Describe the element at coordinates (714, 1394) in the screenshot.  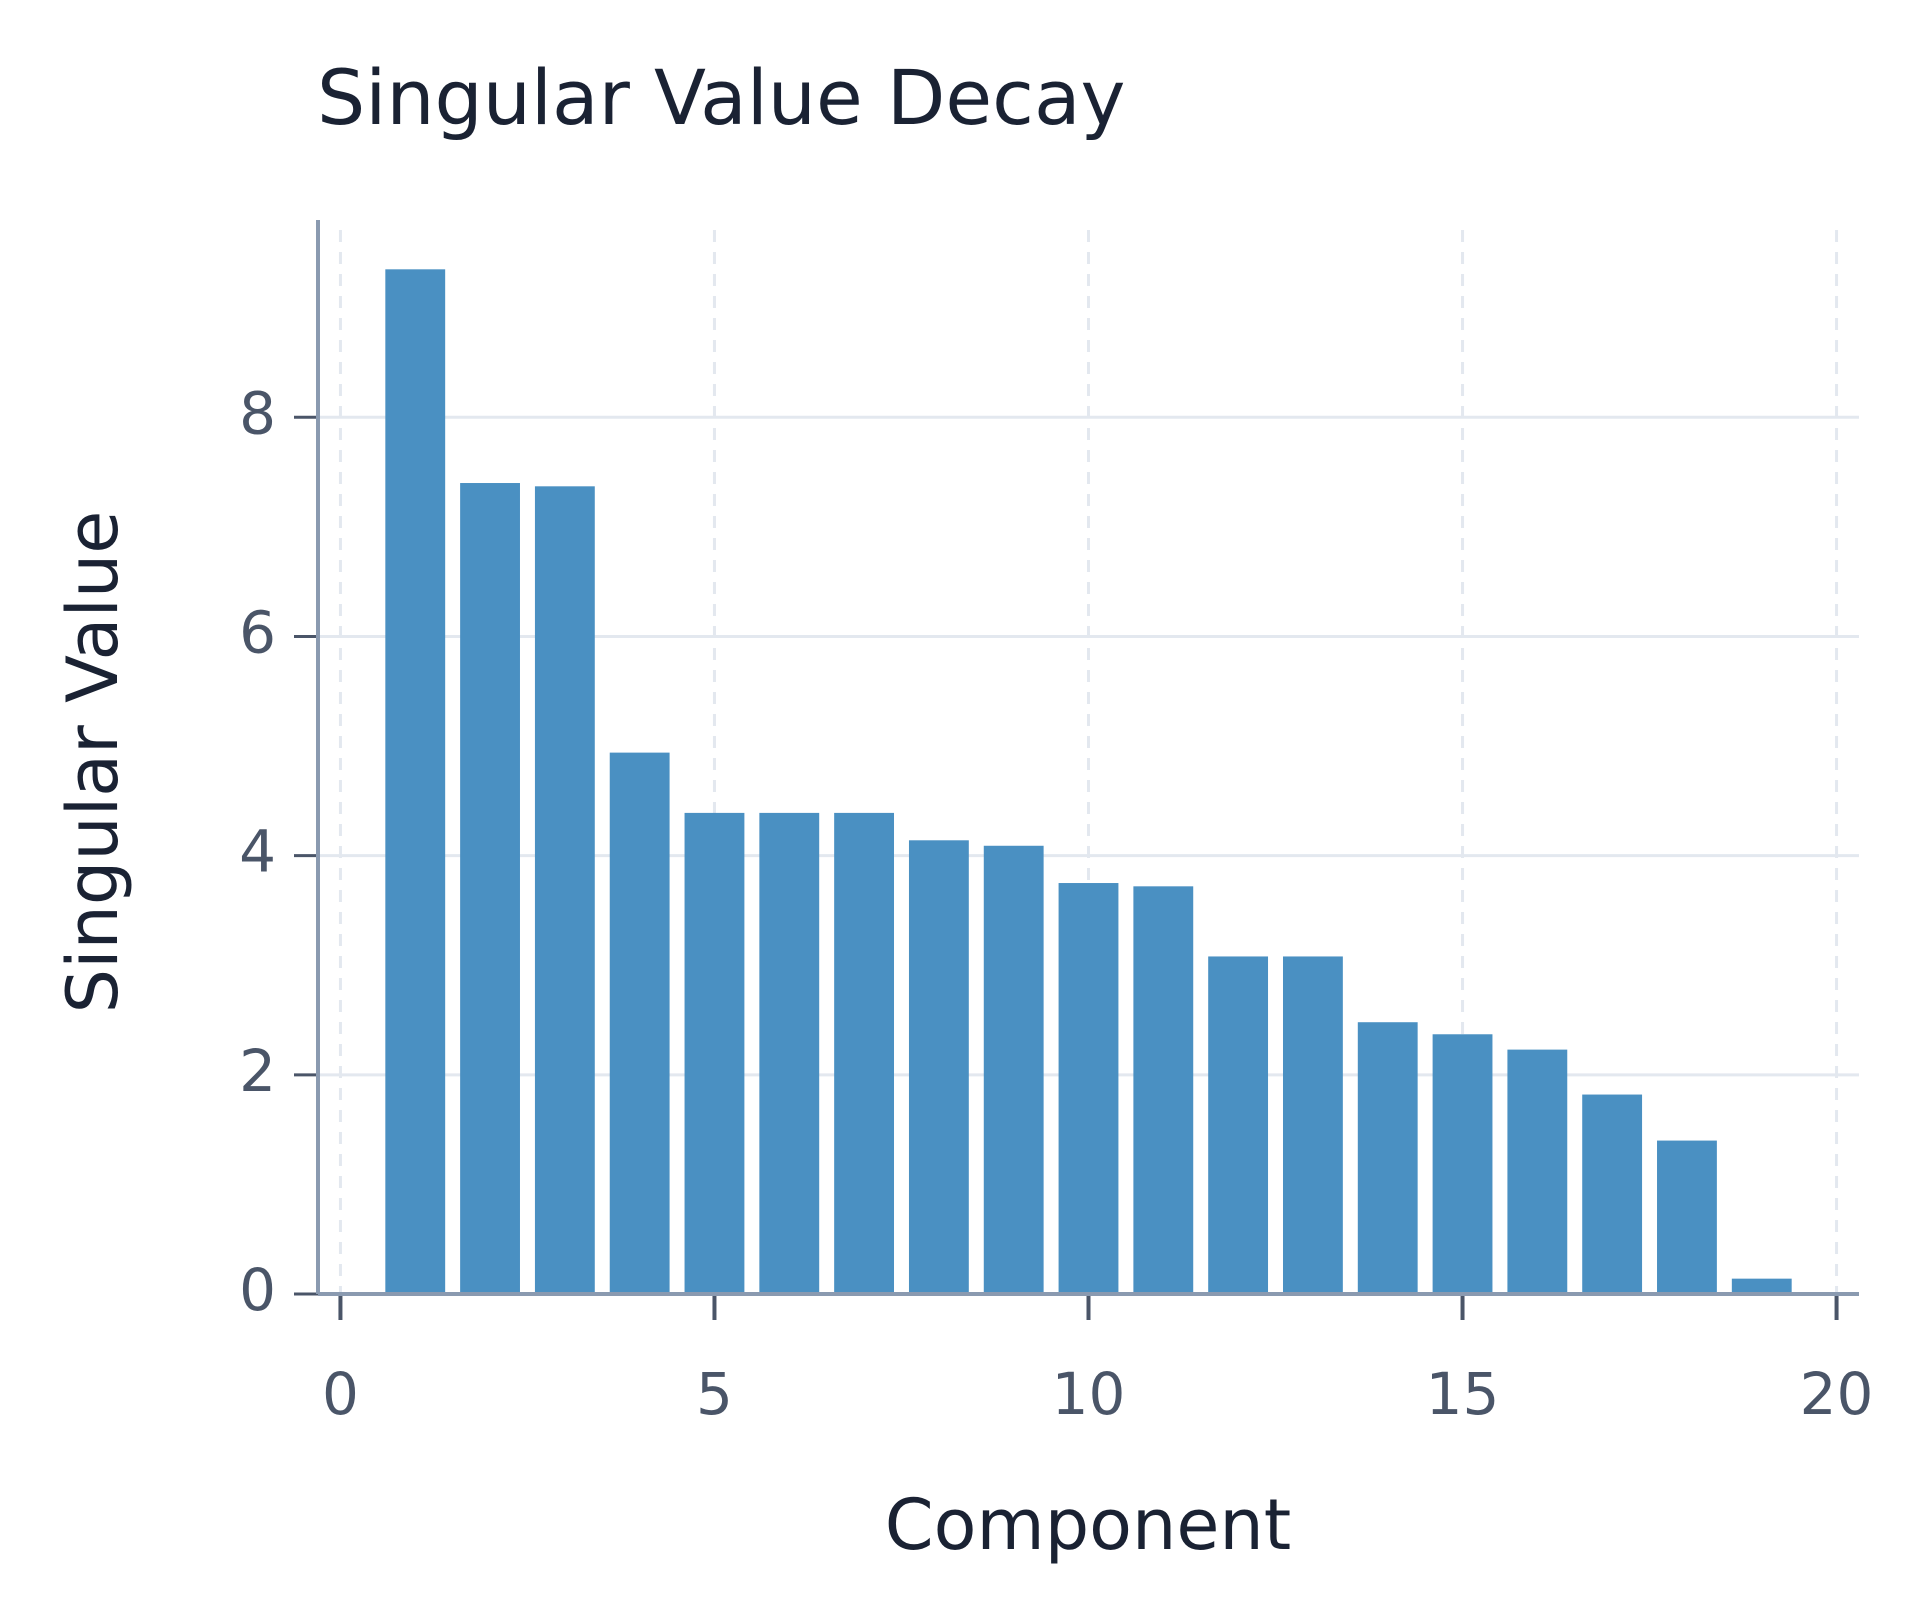
I see `x-tick-label: 5` at that location.